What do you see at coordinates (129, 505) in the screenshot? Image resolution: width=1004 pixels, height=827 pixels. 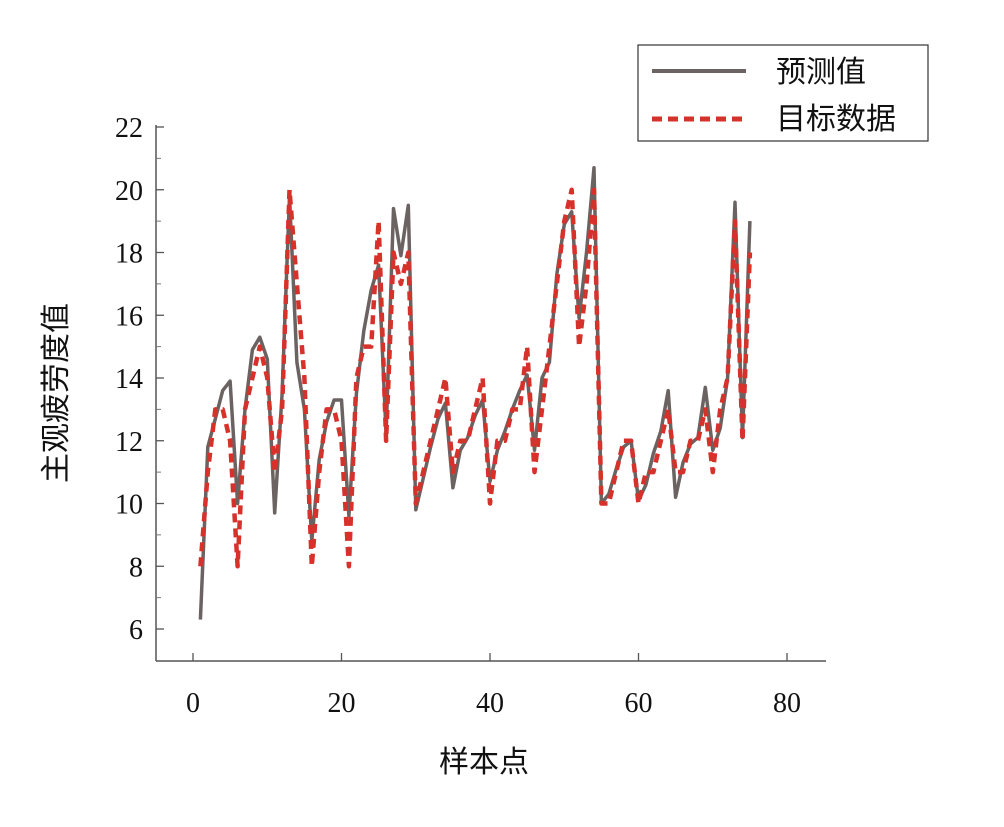 I see `y-tick-label: 10` at bounding box center [129, 505].